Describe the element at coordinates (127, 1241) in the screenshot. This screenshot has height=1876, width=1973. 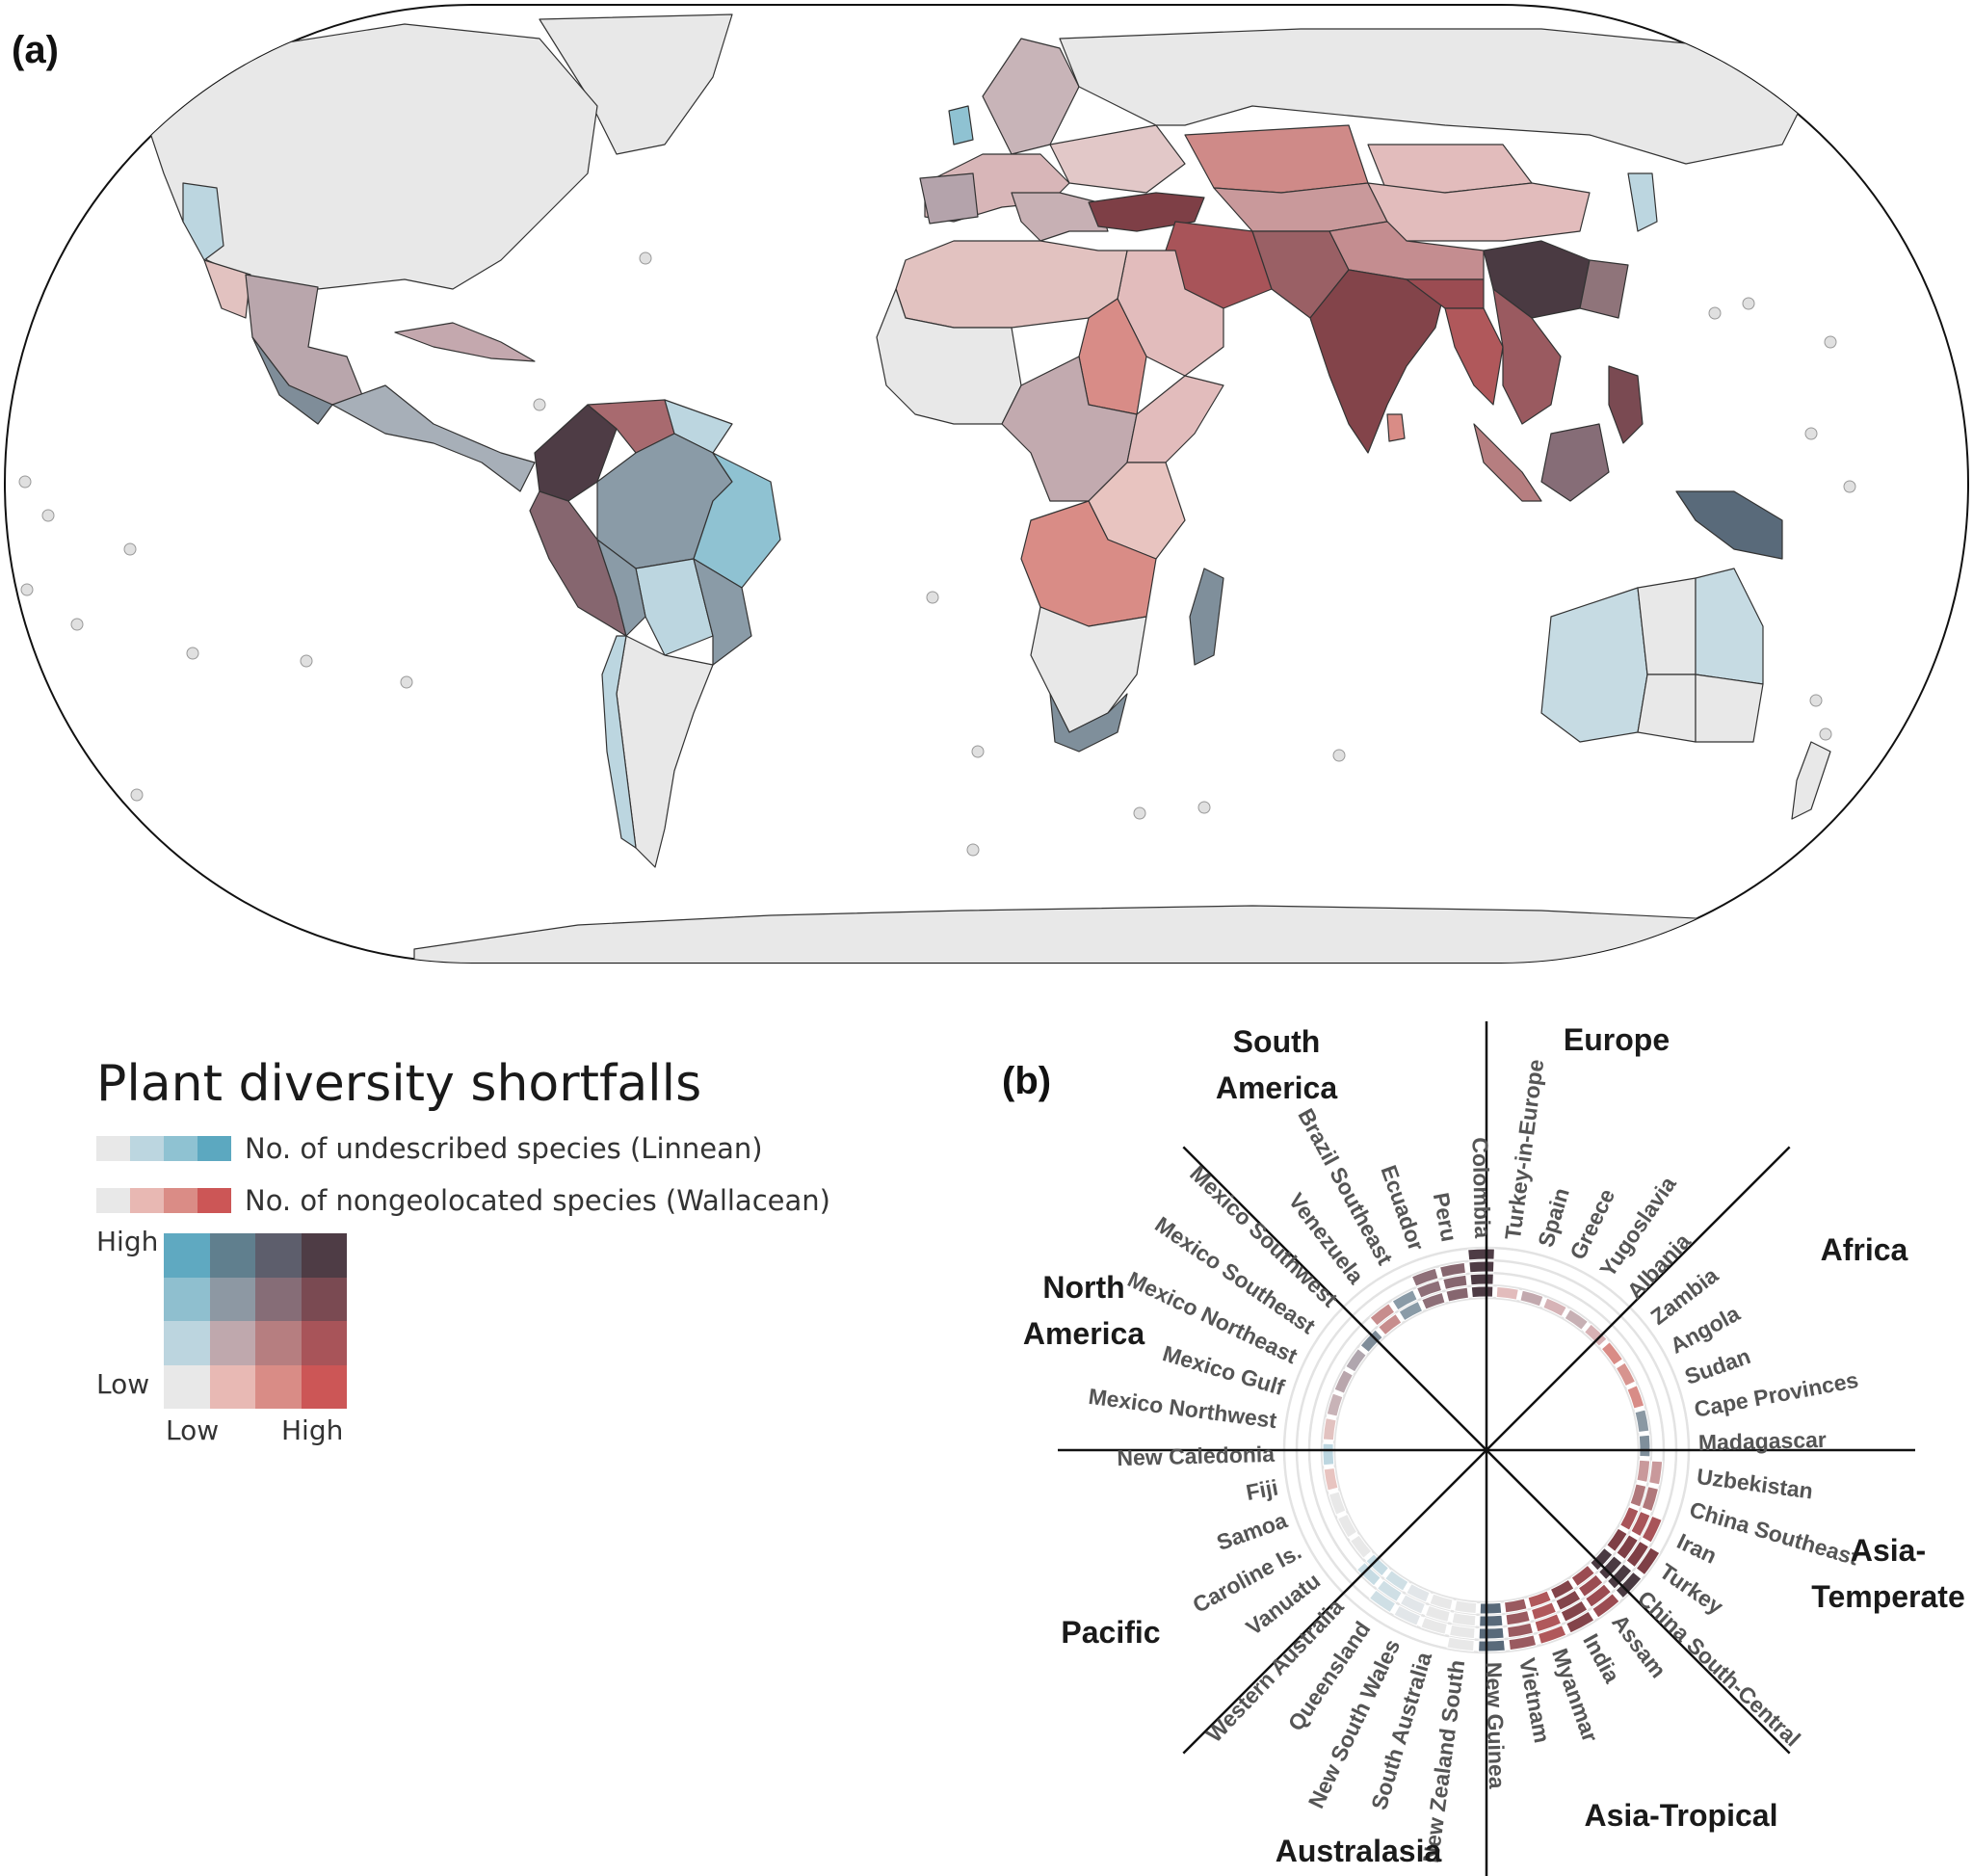
I see `bivariate-y-high-label: High` at that location.